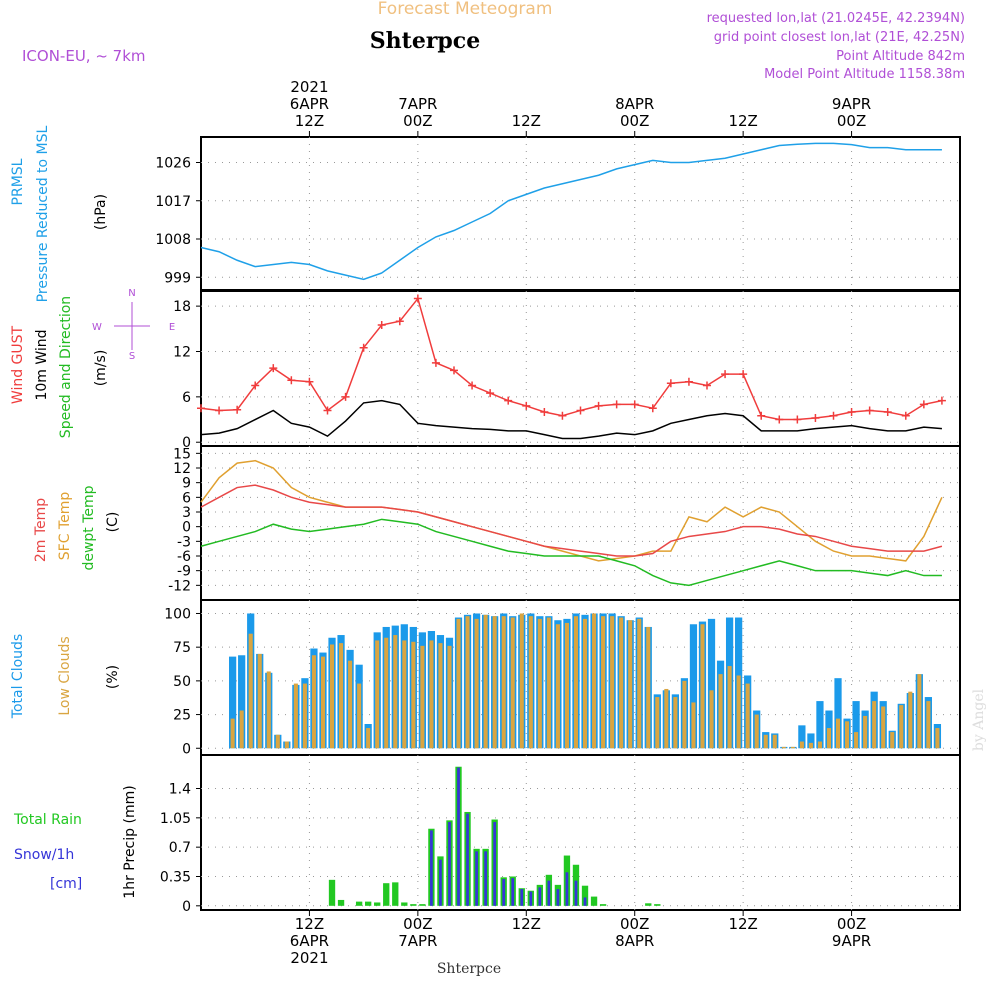 The width and height of the screenshot is (1000, 1000). What do you see at coordinates (560, 834) in the screenshot?
I see `precip-panel: 0 0.35 0.7 1.05 1.4` at bounding box center [560, 834].